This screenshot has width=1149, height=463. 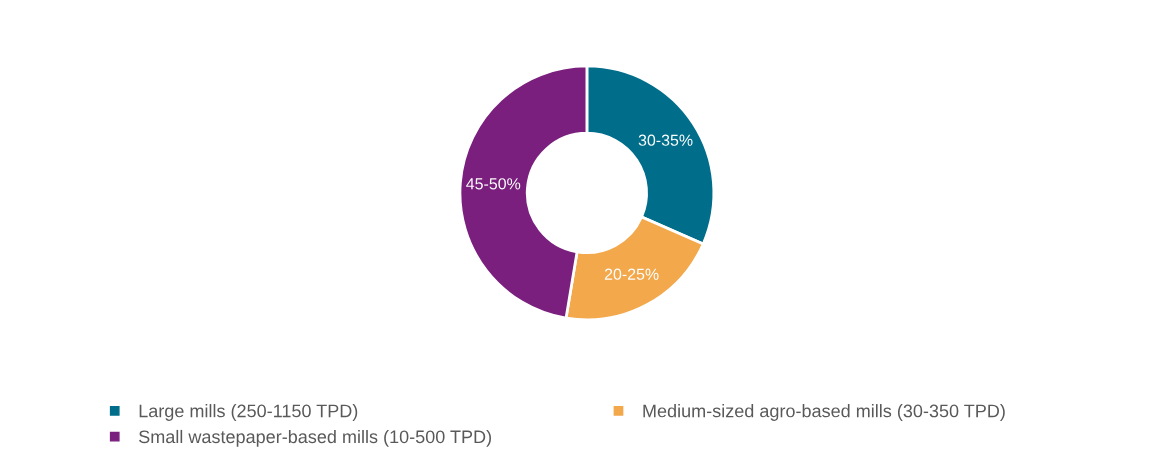 I want to click on legend-label: Medium-sized agro-based mills (30-350 TPD), so click(x=824, y=412).